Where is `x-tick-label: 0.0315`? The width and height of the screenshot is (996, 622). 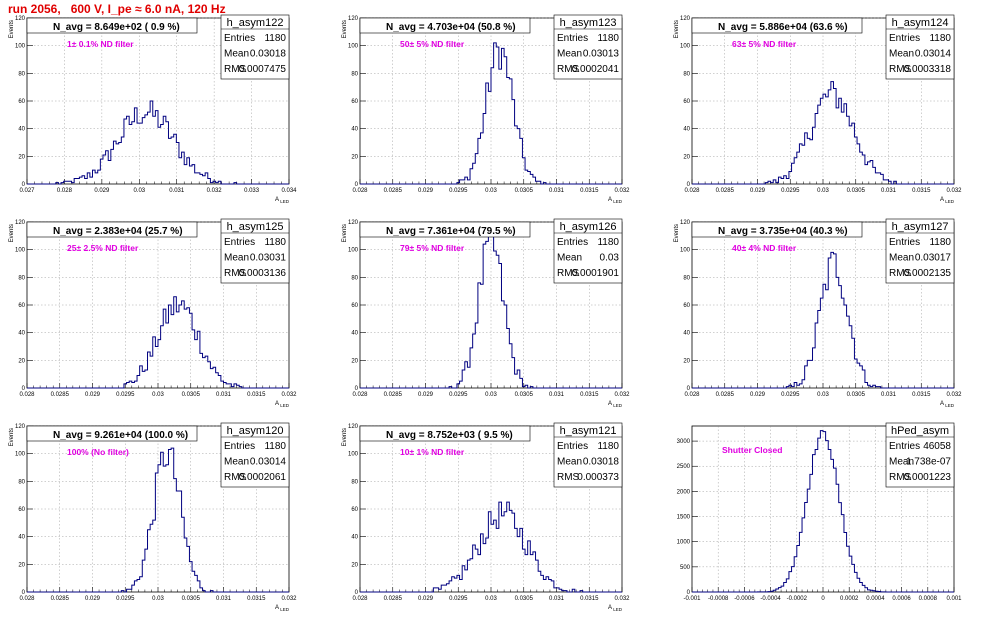
x-tick-label: 0.0315 is located at coordinates (256, 395).